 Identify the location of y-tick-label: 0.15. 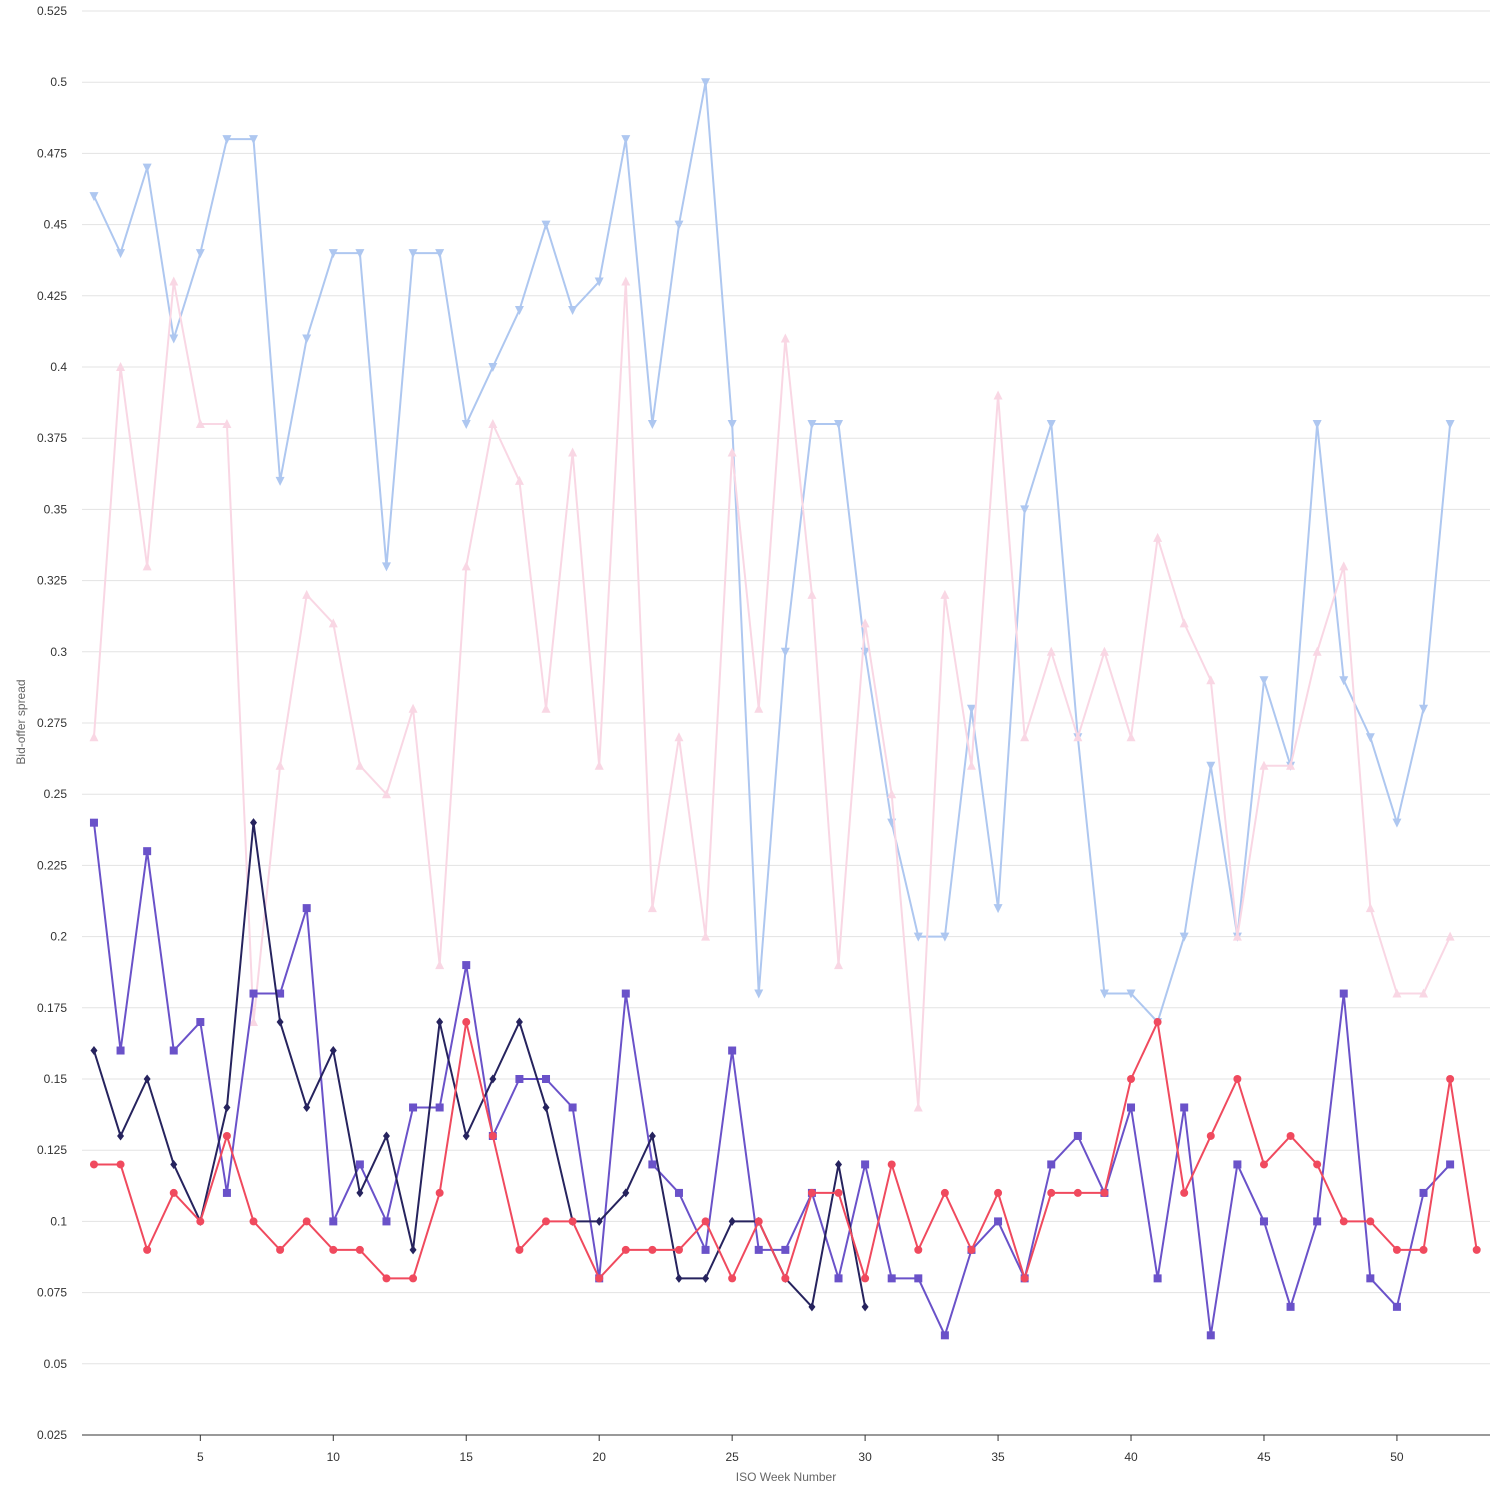
(56, 1079).